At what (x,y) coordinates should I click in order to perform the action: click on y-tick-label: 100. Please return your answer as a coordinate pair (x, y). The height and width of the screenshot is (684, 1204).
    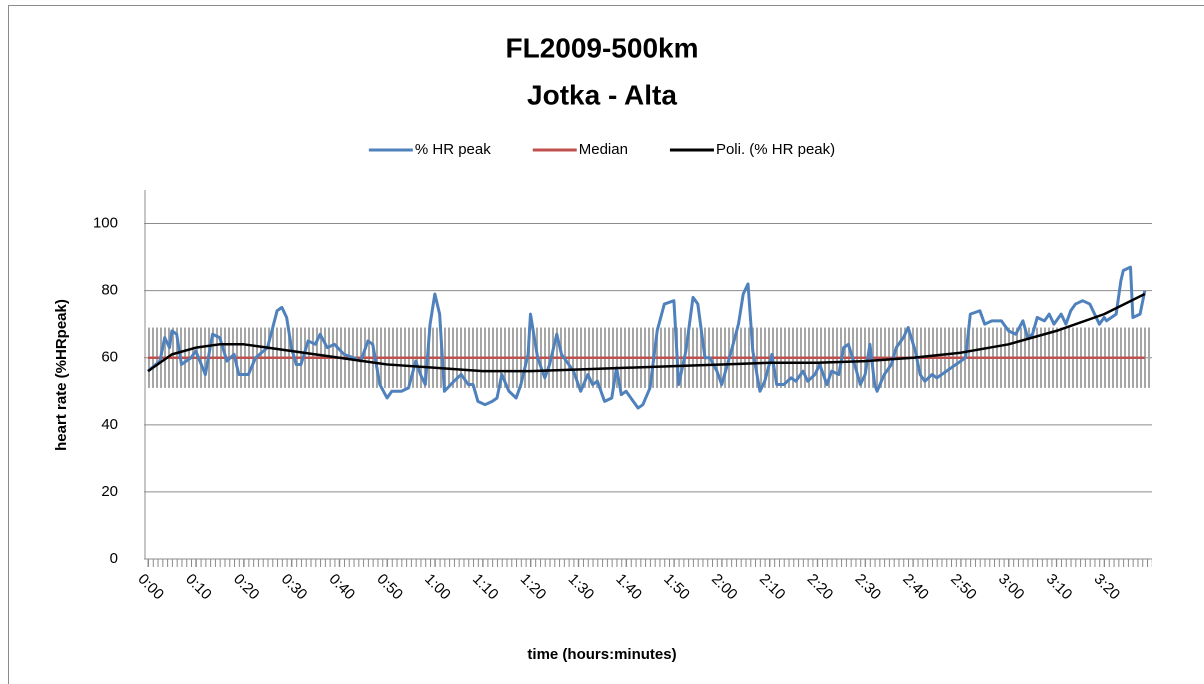
    Looking at the image, I should click on (105, 223).